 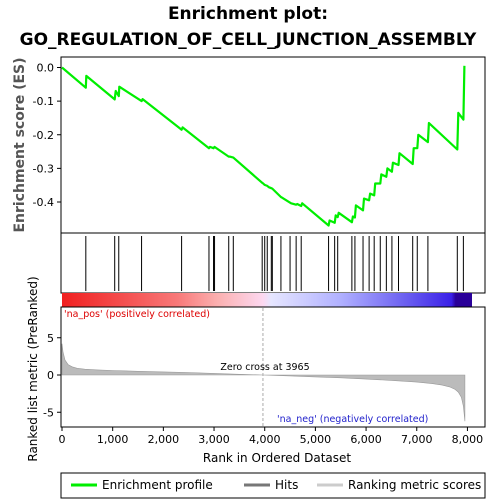 I want to click on es-ytick-label: 0.0, so click(x=46, y=68).